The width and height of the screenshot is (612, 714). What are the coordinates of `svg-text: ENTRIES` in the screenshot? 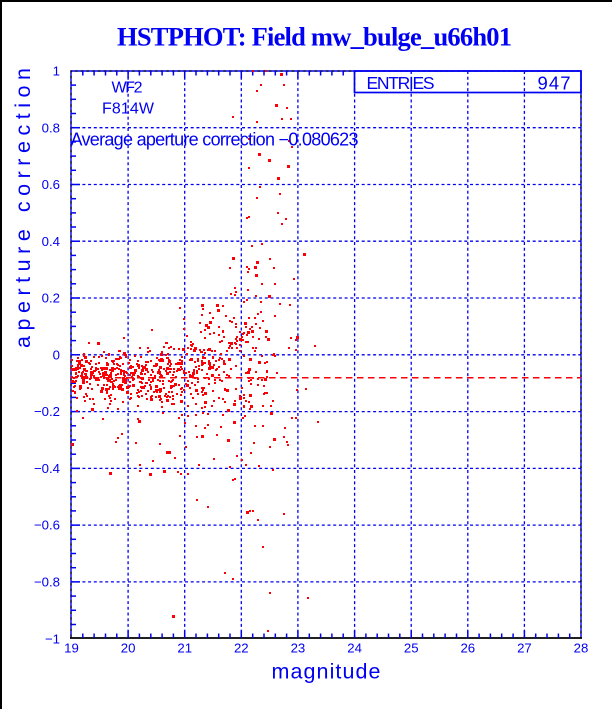 It's located at (401, 83).